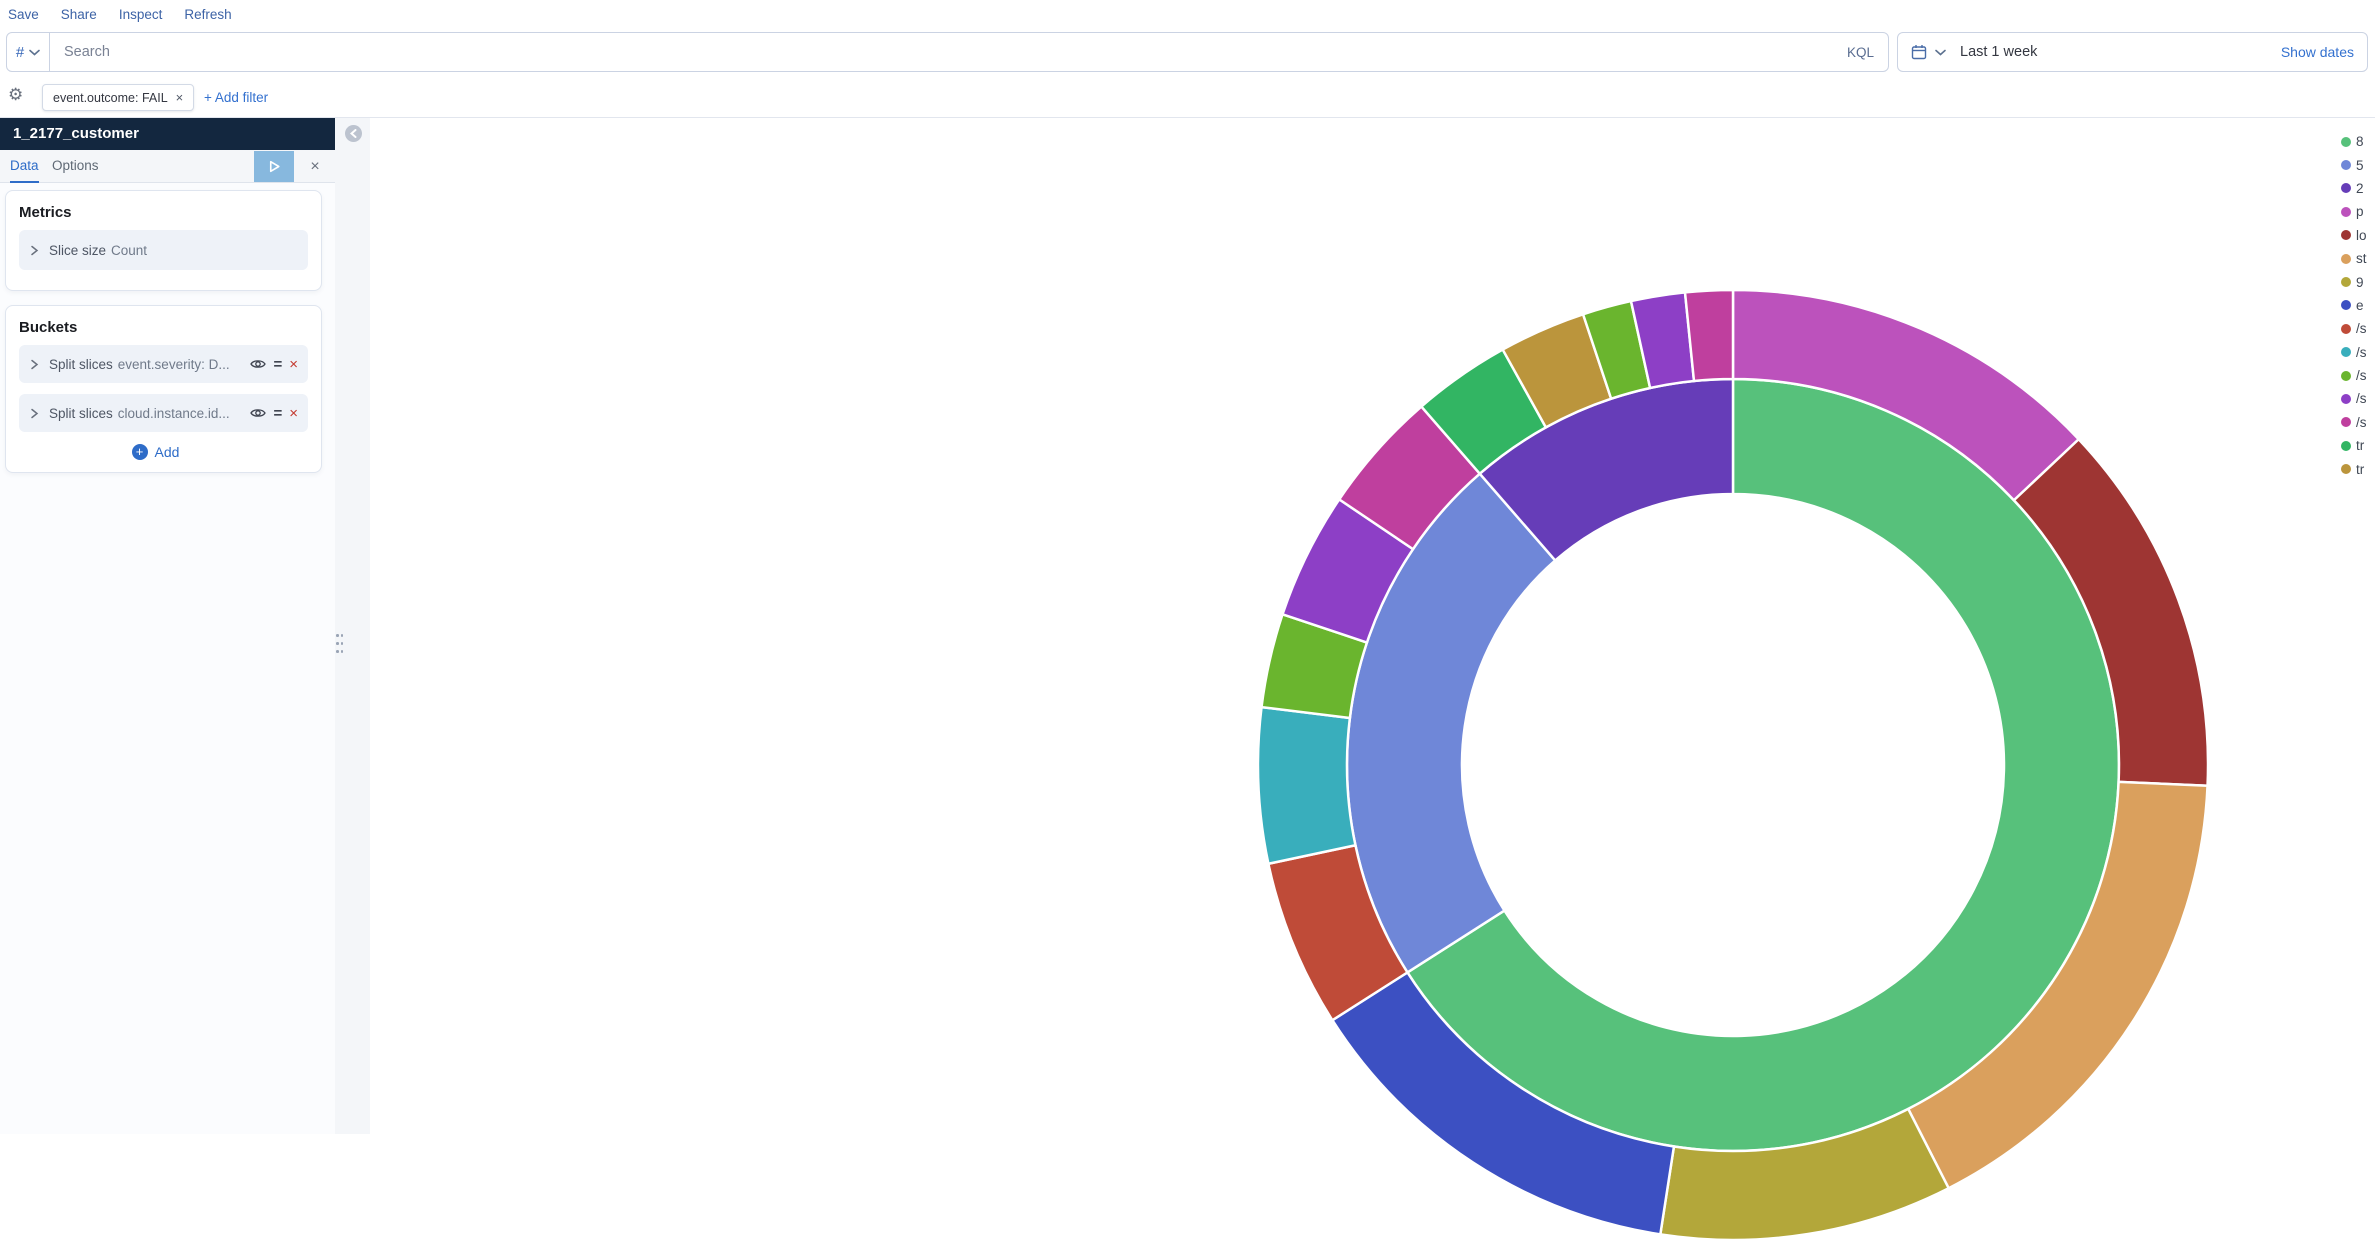 Image resolution: width=2375 pixels, height=1240 pixels. What do you see at coordinates (315, 166) in the screenshot?
I see `discard-changes-icon: ×` at bounding box center [315, 166].